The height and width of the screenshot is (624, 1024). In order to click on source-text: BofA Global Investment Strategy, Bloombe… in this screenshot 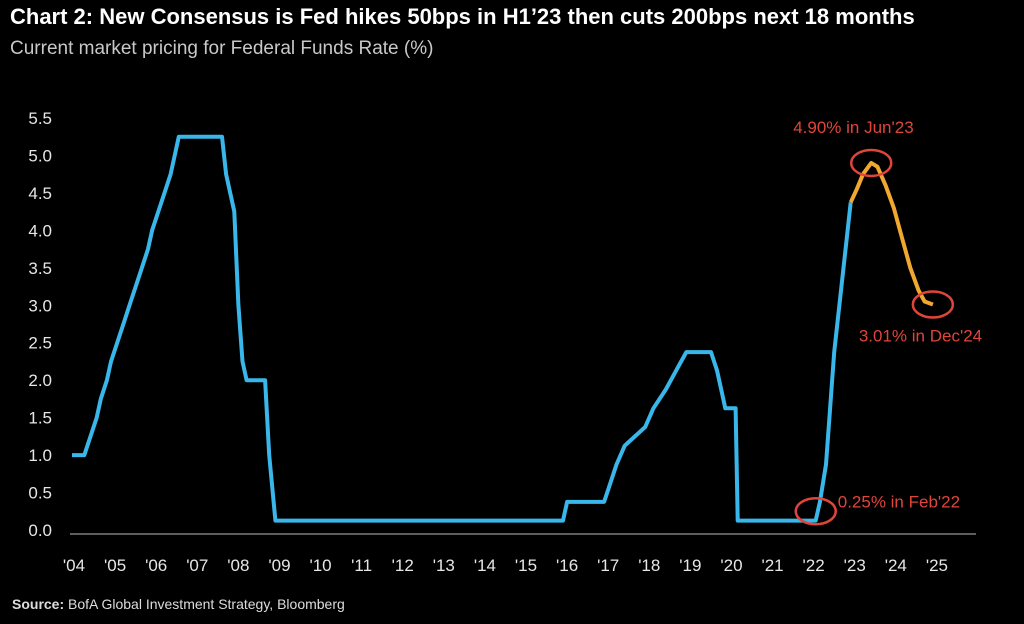, I will do `click(206, 604)`.